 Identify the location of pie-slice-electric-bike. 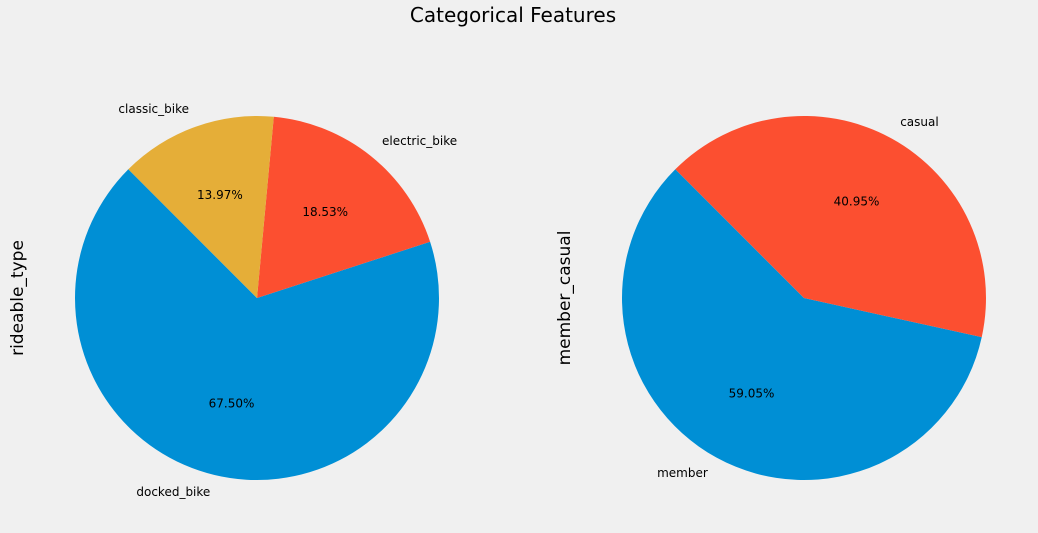
(344, 207).